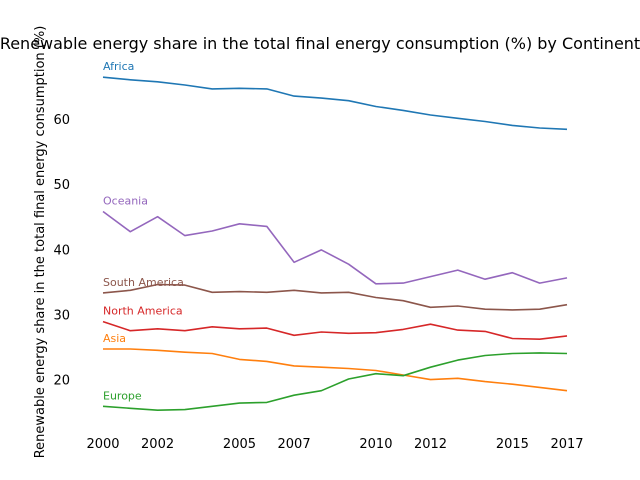 The width and height of the screenshot is (640, 480). I want to click on x-tick-label-2007: 2007, so click(294, 444).